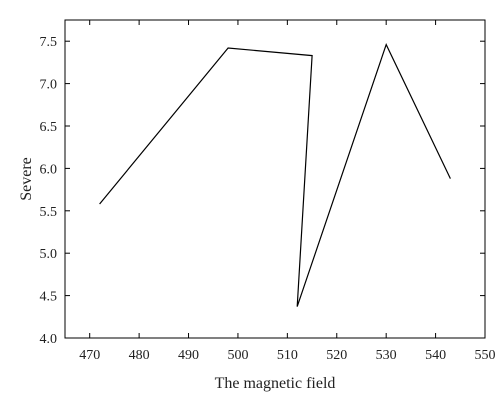 Image resolution: width=500 pixels, height=409 pixels. Describe the element at coordinates (435, 355) in the screenshot. I see `x-tick-label: 540` at that location.